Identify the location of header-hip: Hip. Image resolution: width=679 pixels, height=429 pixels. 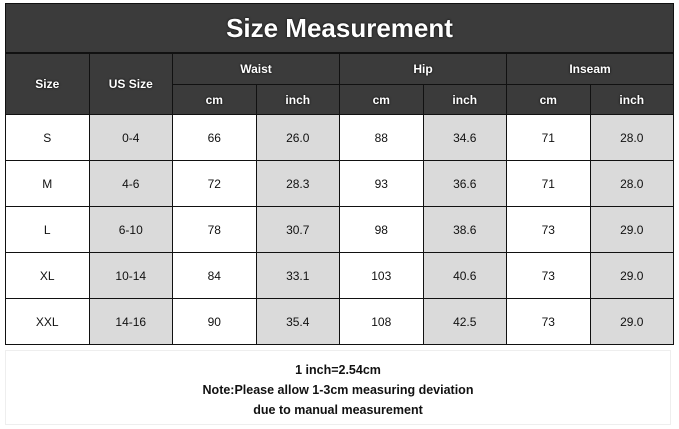
(423, 68).